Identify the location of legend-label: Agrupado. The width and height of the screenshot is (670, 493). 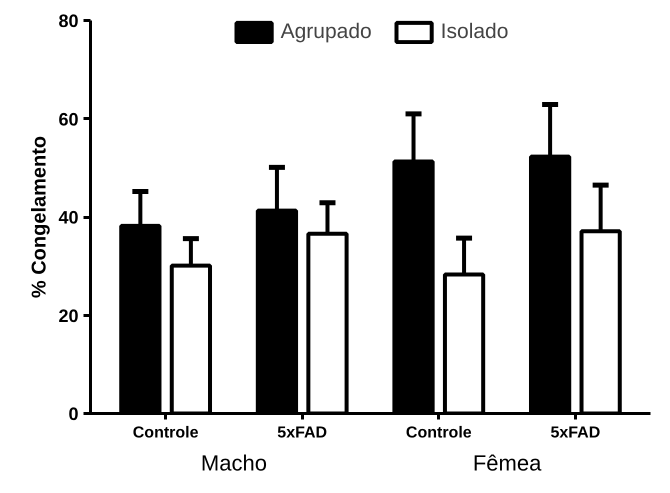
(326, 32).